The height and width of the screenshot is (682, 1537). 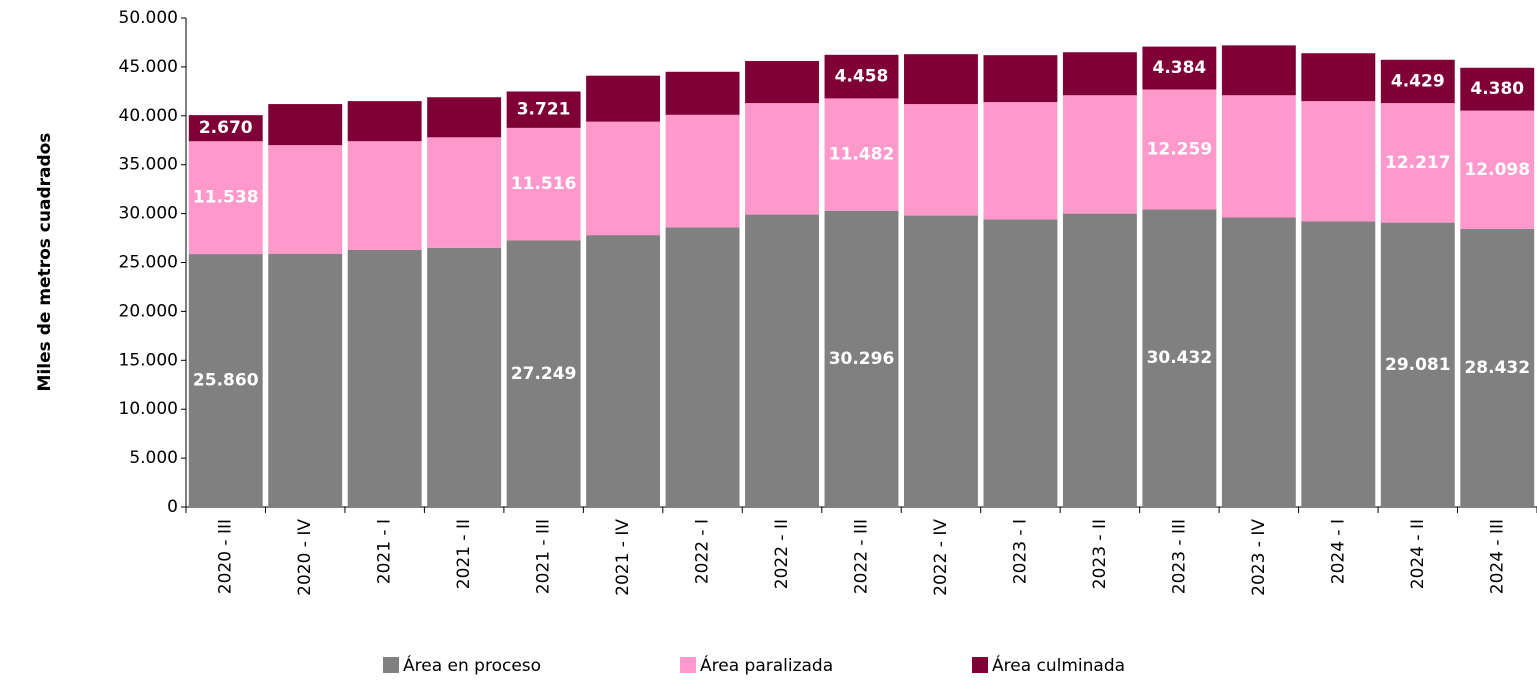 What do you see at coordinates (1497, 556) in the screenshot?
I see `x-tick-label: 2024 - III` at bounding box center [1497, 556].